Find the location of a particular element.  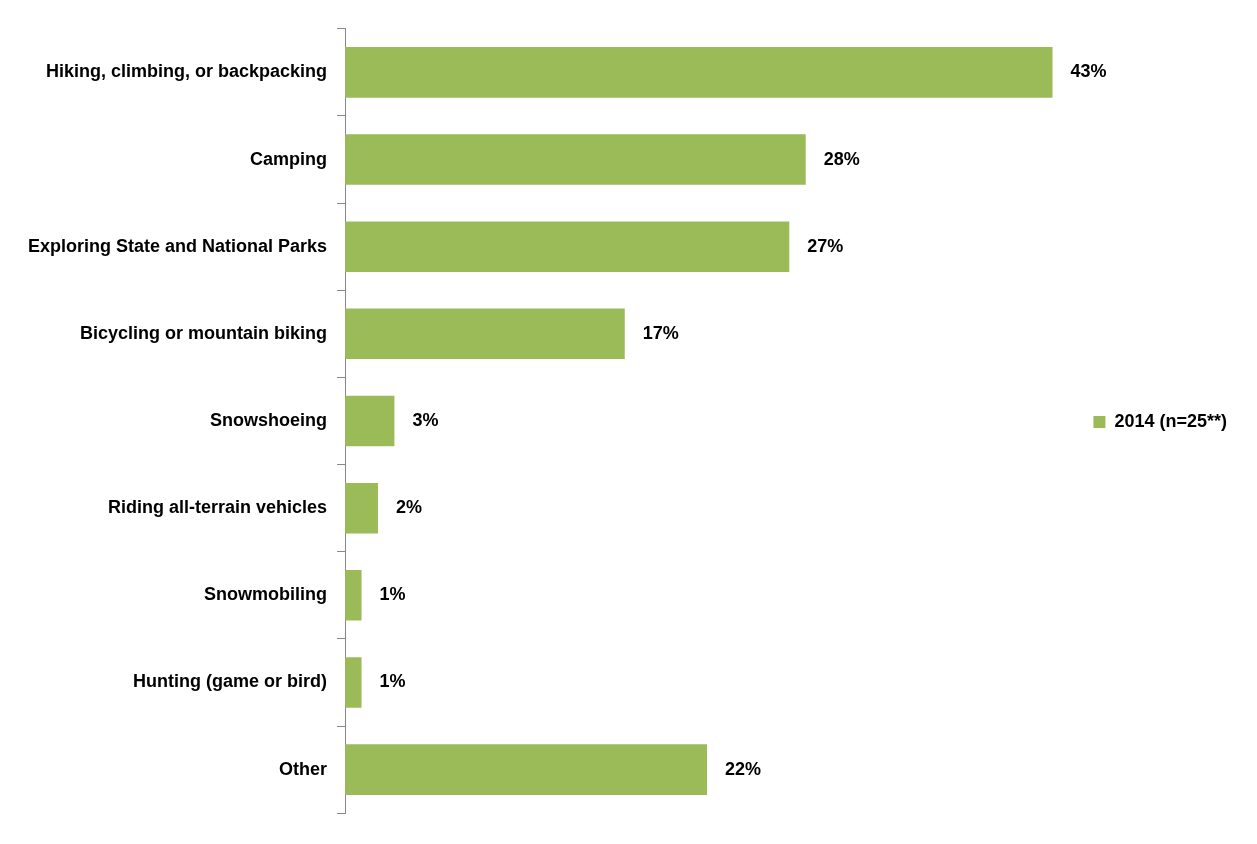

data-label: 3% is located at coordinates (425, 419).